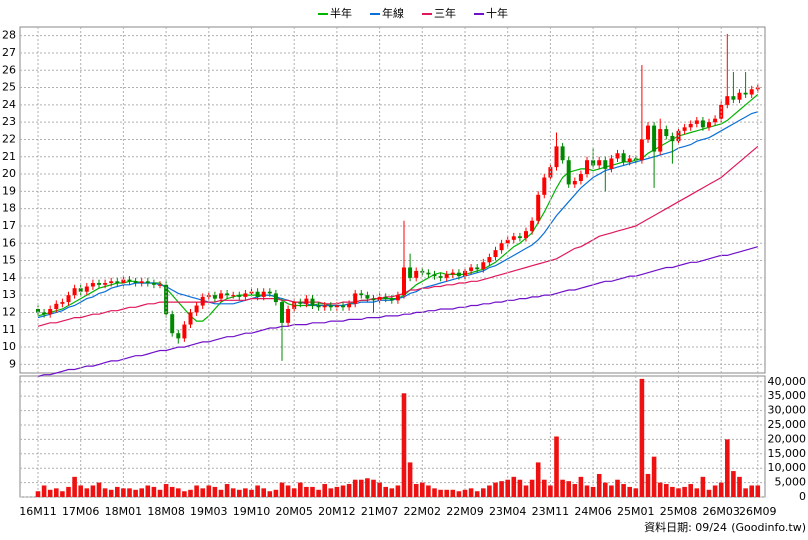 This screenshot has width=808, height=540. Describe the element at coordinates (9, 52) in the screenshot. I see `y-tick-label: 27` at that location.